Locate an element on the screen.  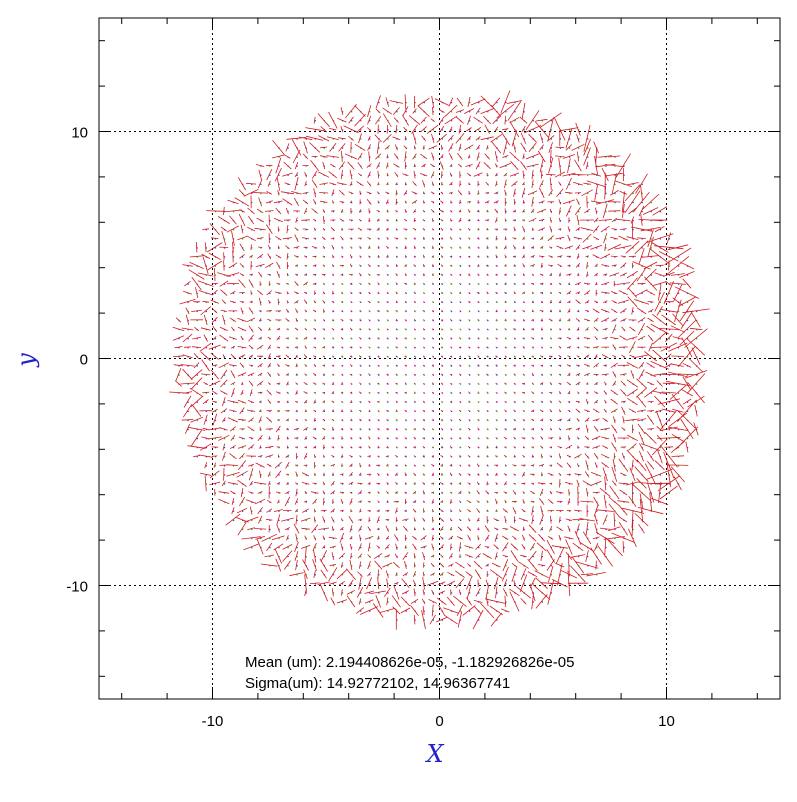
x-tick-label: 0 is located at coordinates (439, 721).